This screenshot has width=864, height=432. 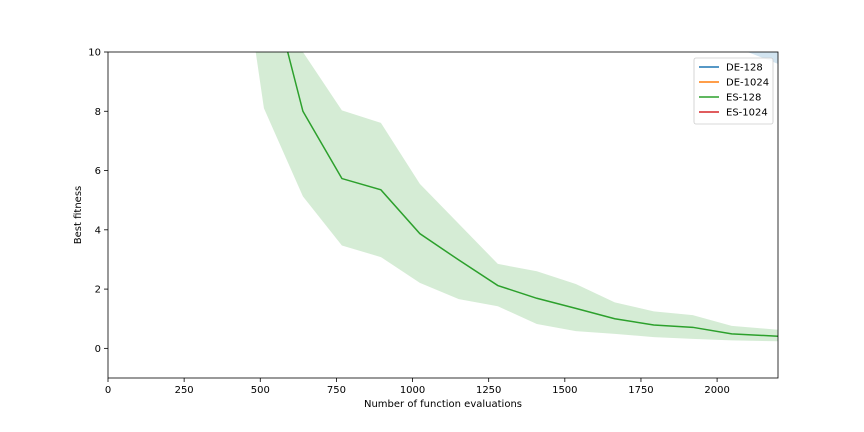 What do you see at coordinates (744, 68) in the screenshot?
I see `legend-entry-label: DE-128` at bounding box center [744, 68].